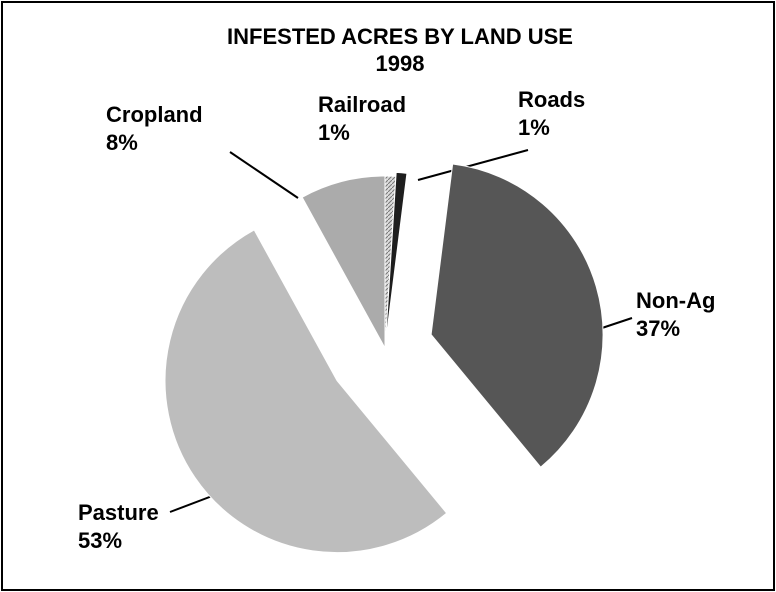  Describe the element at coordinates (154, 114) in the screenshot. I see `slice-label: Cropland` at that location.